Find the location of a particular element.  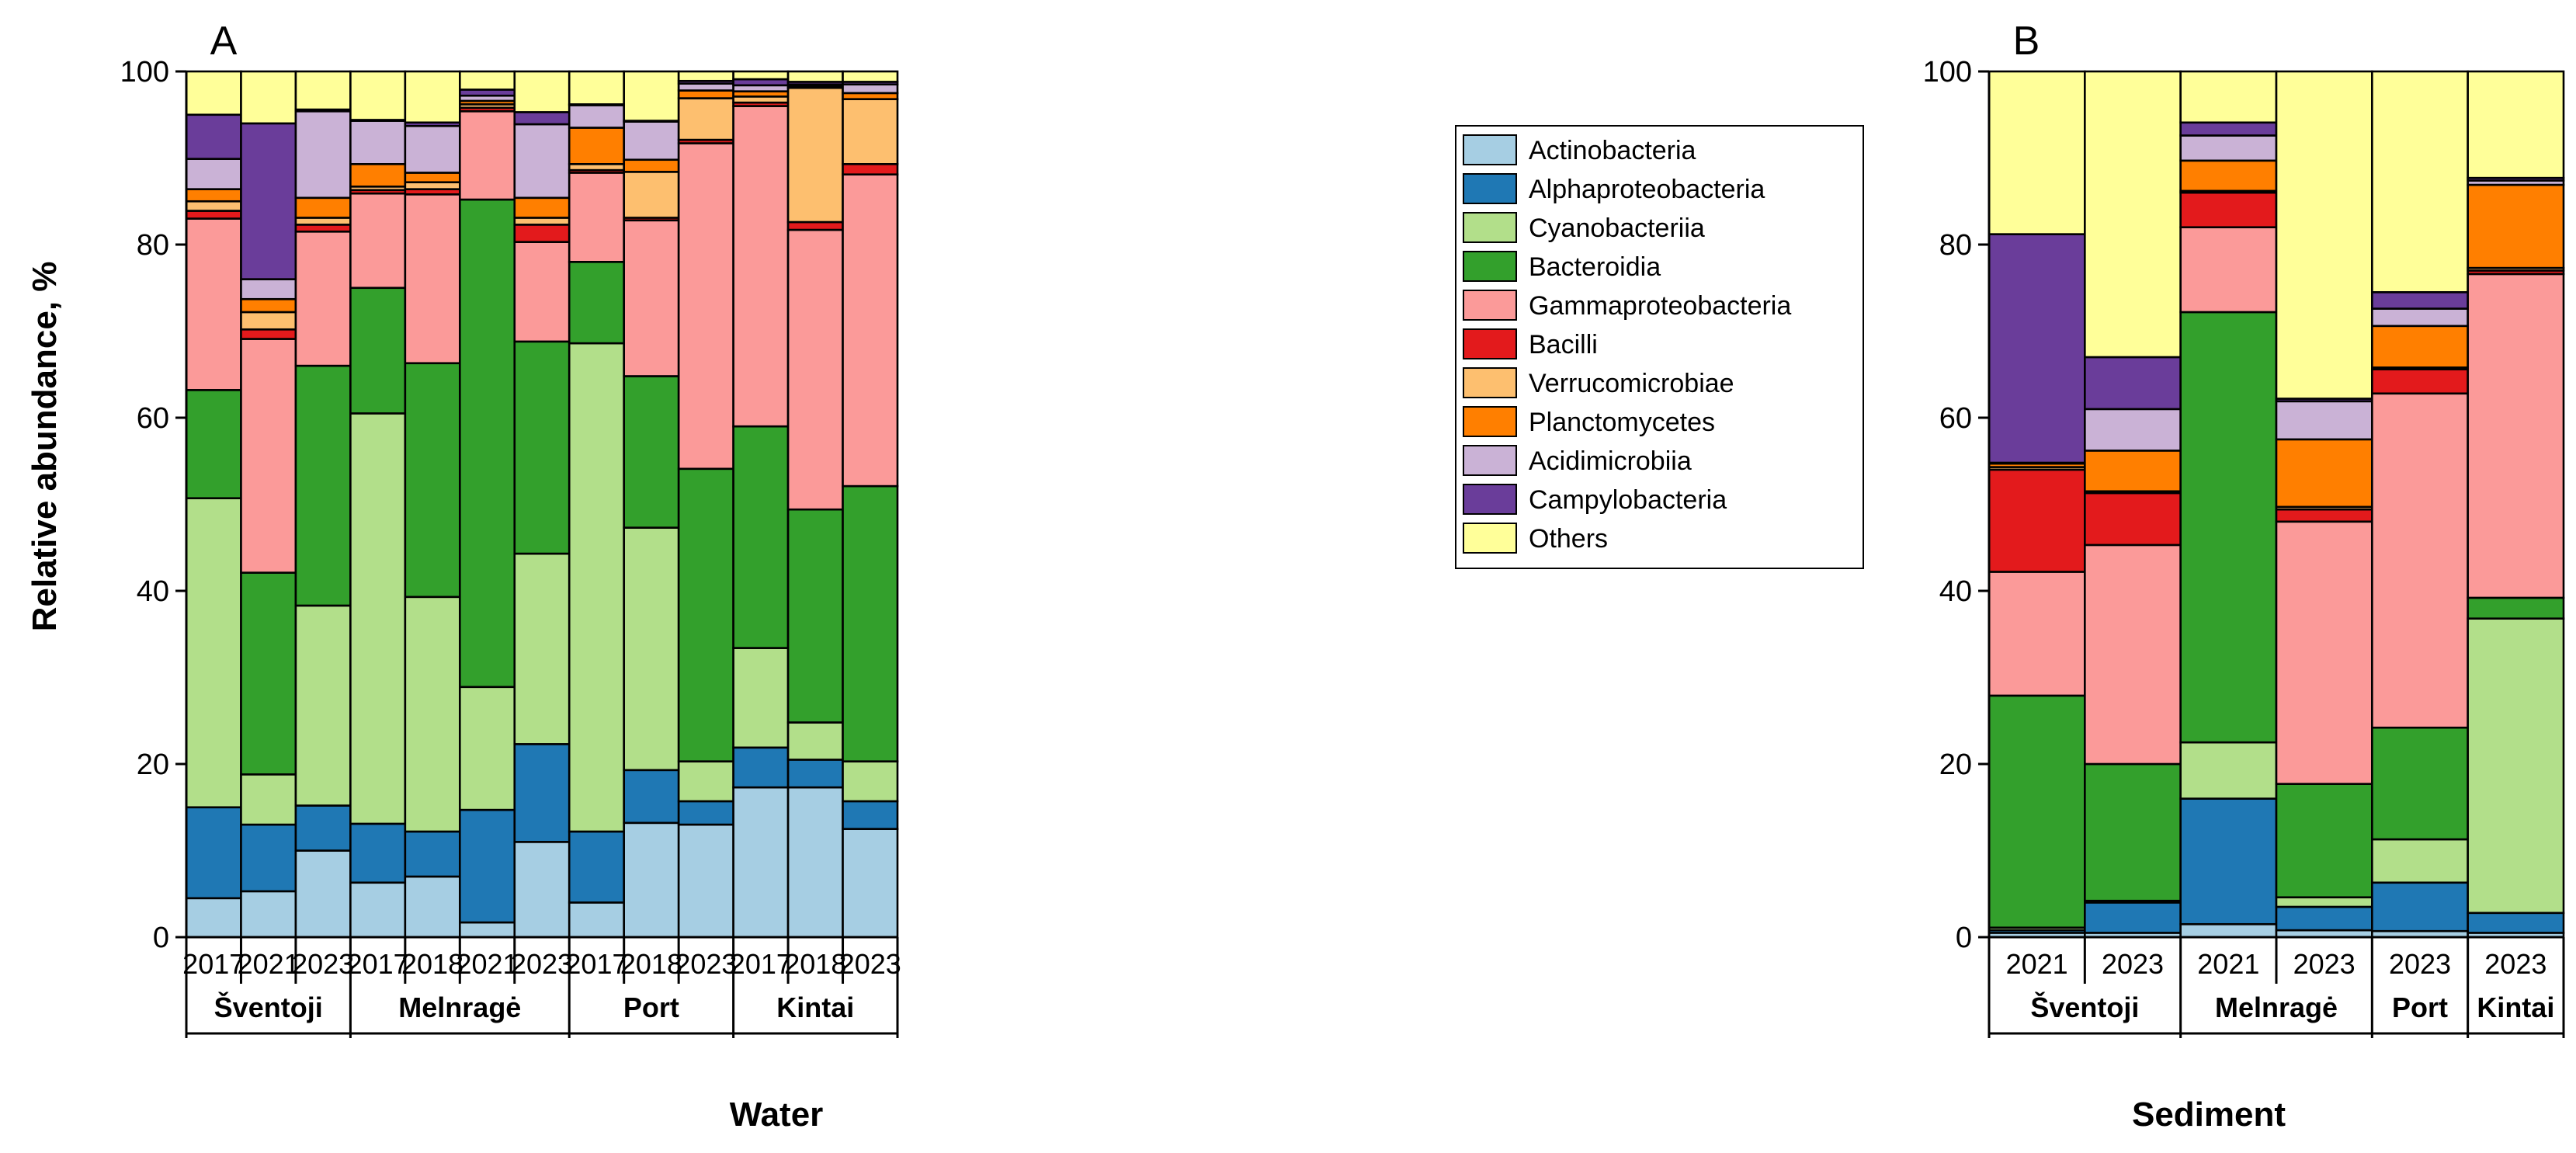

water-group-label-kintai: Kintai is located at coordinates (815, 1007).